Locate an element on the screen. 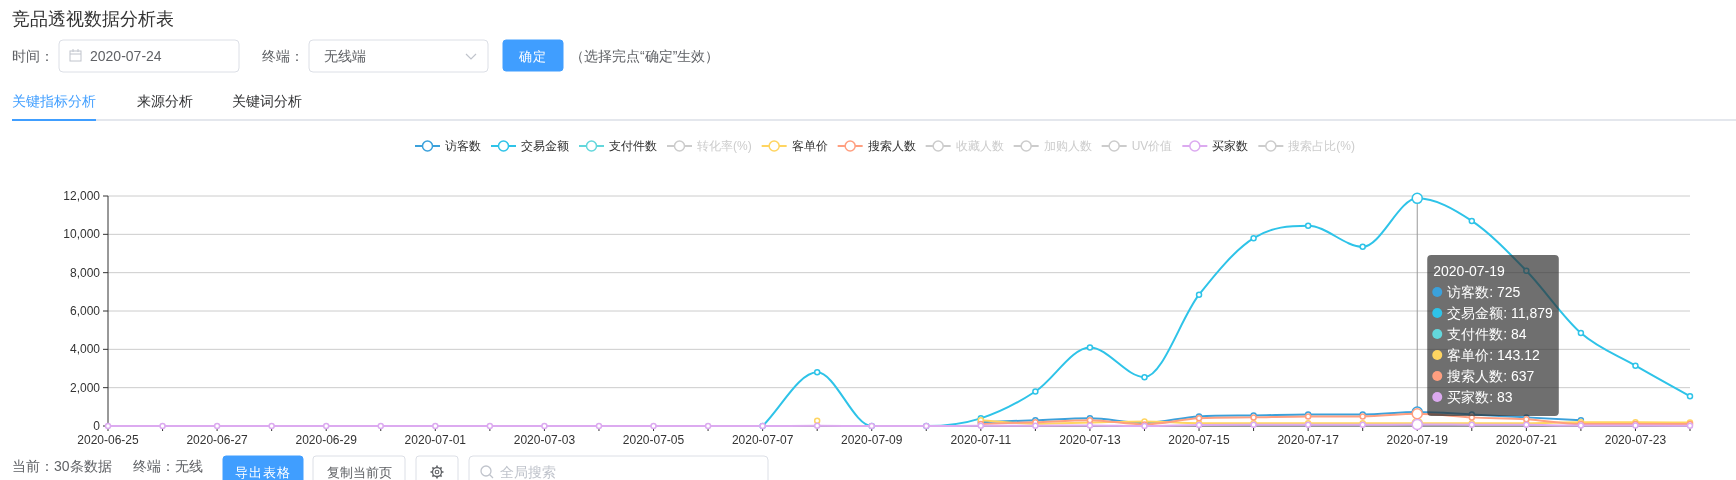  x-tick-label: 2020-06-29 is located at coordinates (326, 440).